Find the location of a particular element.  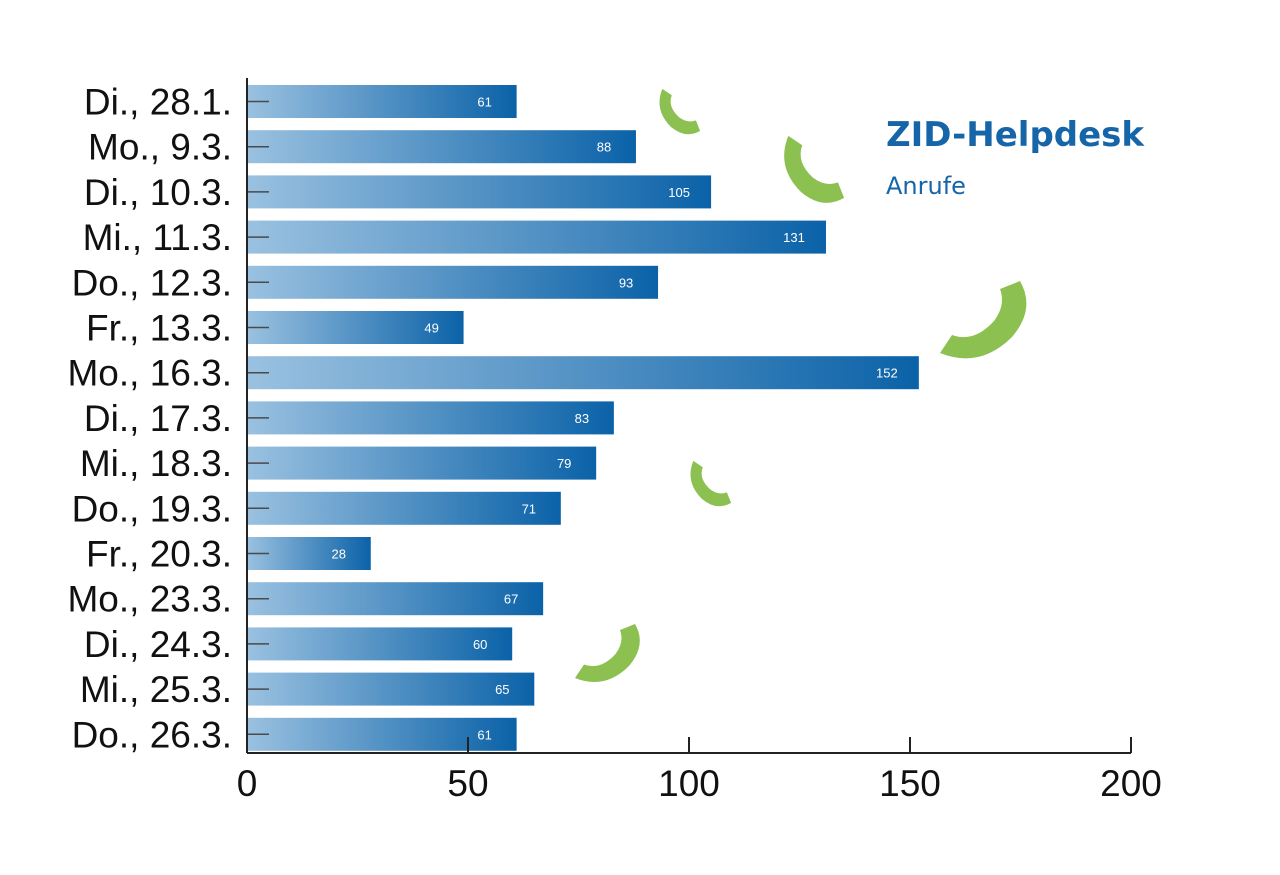

y-tick-label: Do., 26.3. is located at coordinates (152, 734).